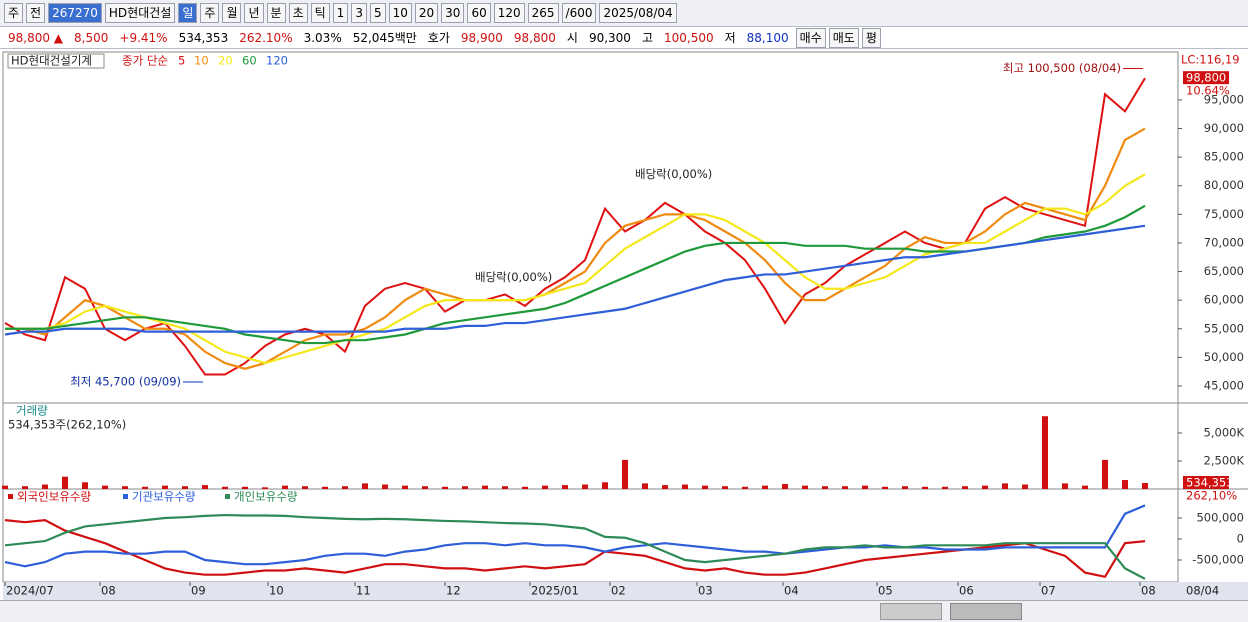  What do you see at coordinates (438, 38) in the screenshot?
I see `info-item: 호가` at bounding box center [438, 38].